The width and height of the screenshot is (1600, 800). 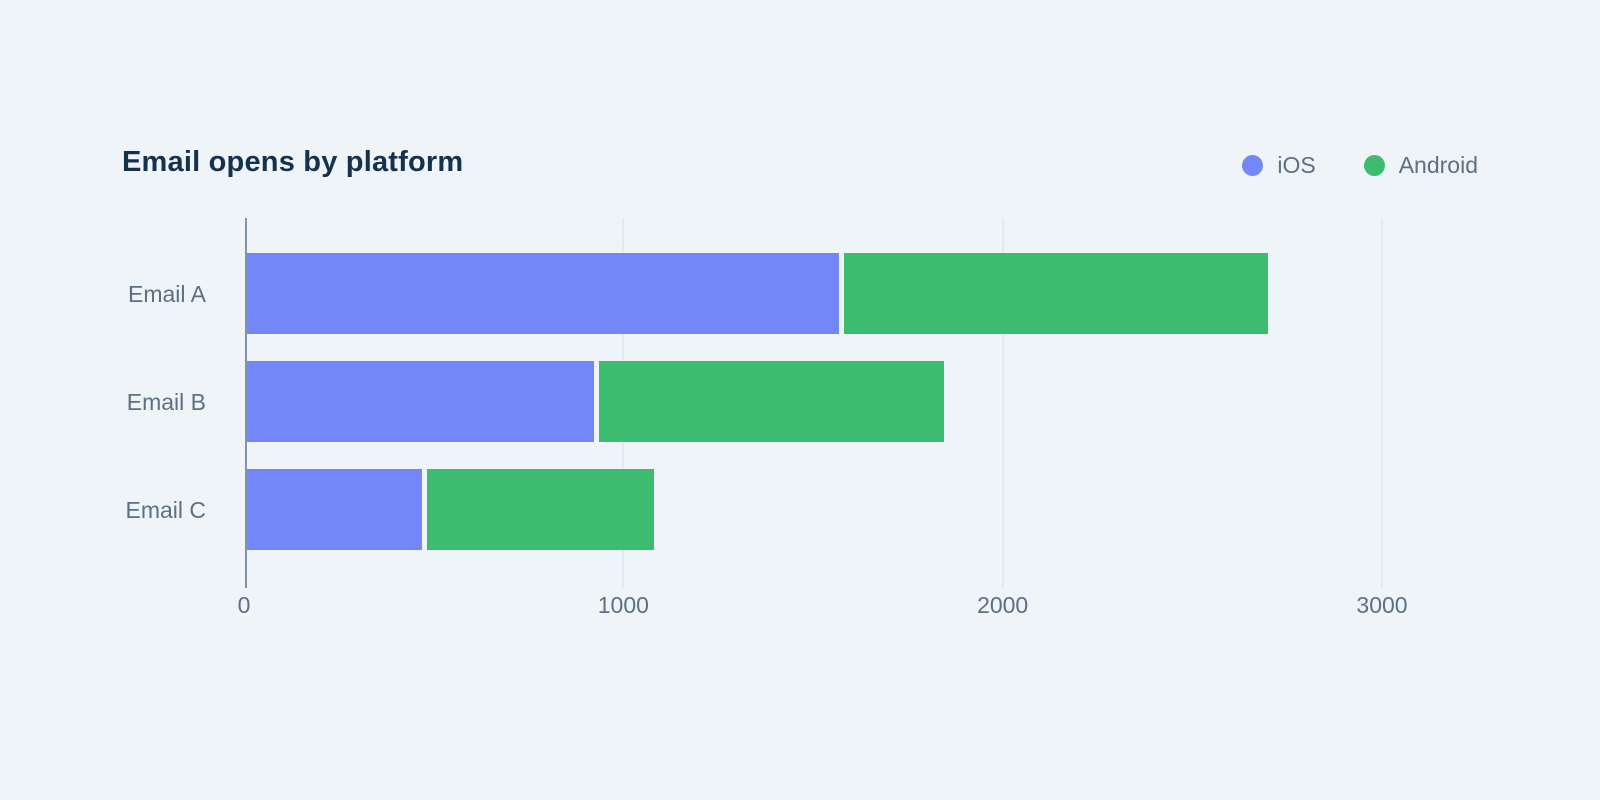 What do you see at coordinates (1374, 165) in the screenshot?
I see `legend-swatch-android` at bounding box center [1374, 165].